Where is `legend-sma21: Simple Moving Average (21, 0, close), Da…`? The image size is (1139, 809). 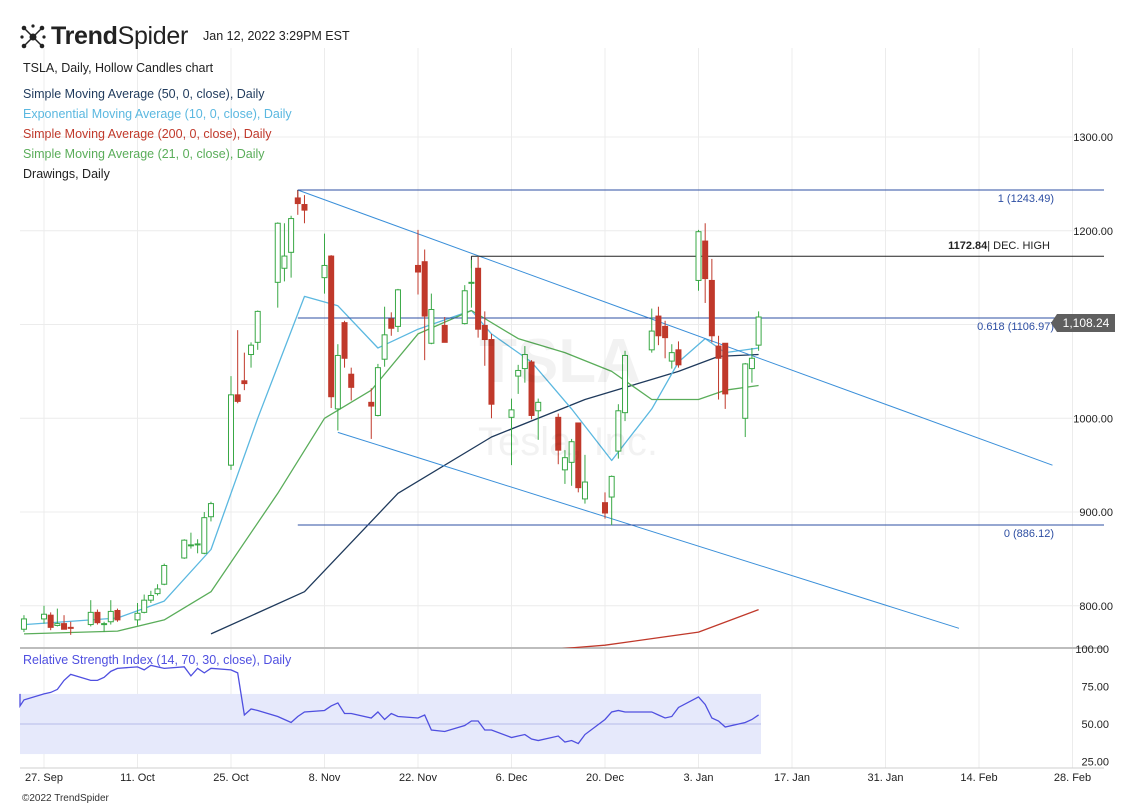
legend-sma21: Simple Moving Average (21, 0, close), Da… is located at coordinates (144, 154).